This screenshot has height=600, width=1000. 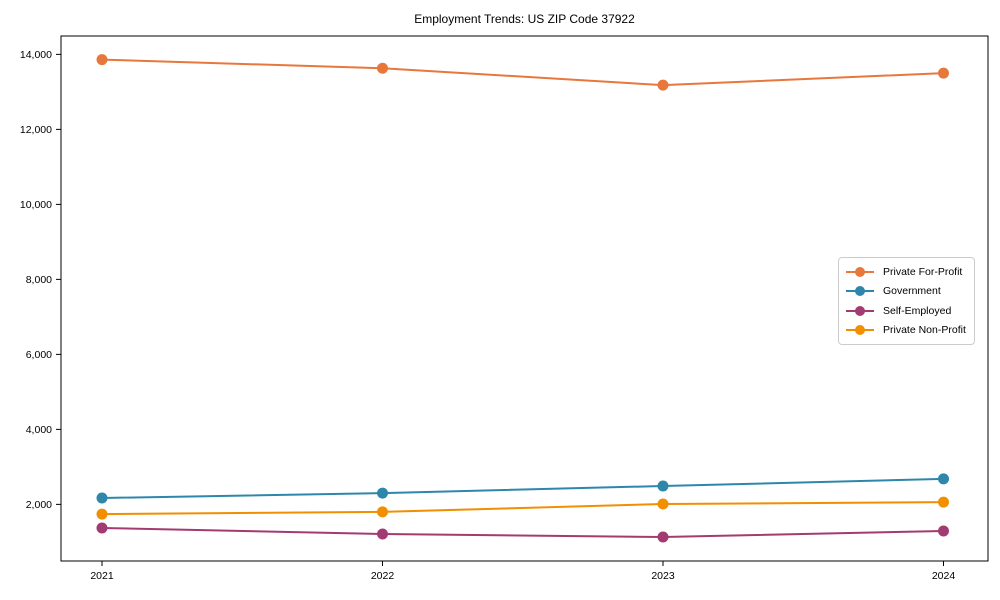 I want to click on x-tick-label: 2021, so click(x=102, y=576).